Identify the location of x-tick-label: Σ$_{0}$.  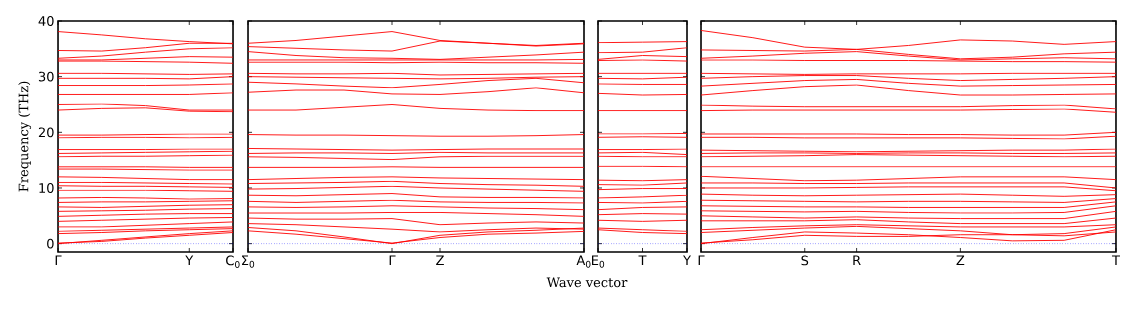
(248, 261).